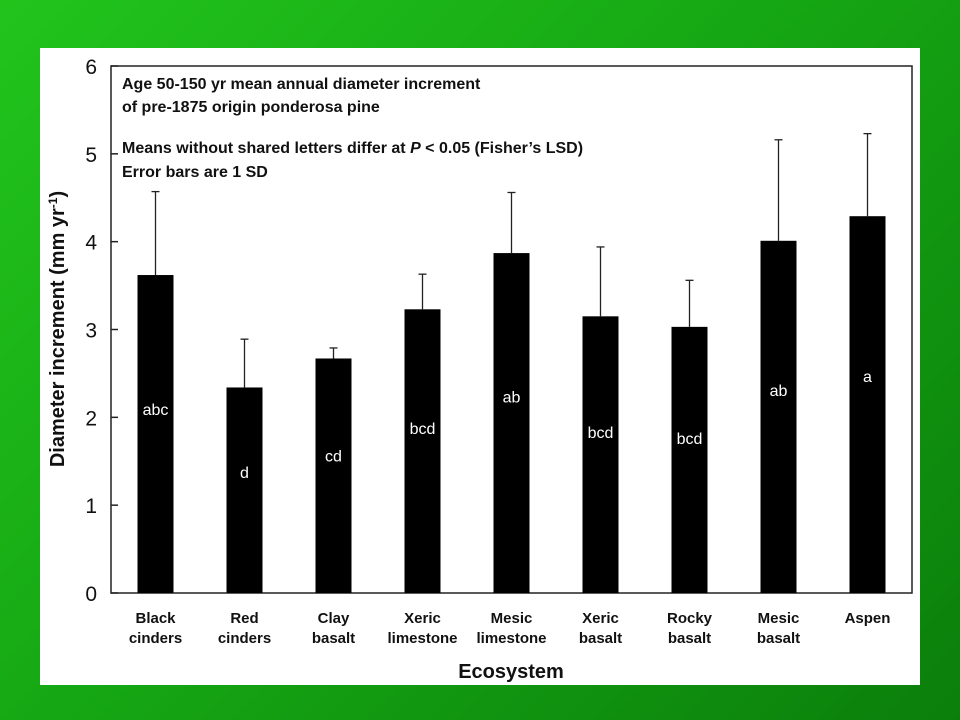 Image resolution: width=960 pixels, height=720 pixels. What do you see at coordinates (91, 155) in the screenshot?
I see `y-tick-label: 5` at bounding box center [91, 155].